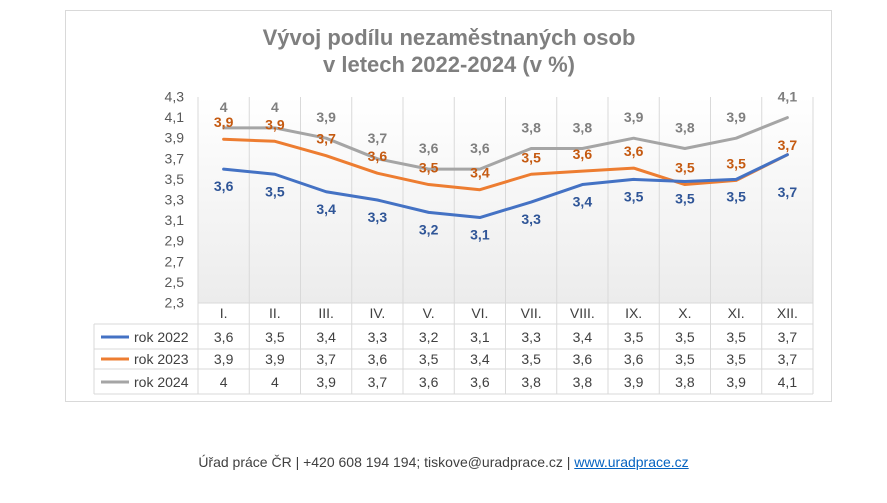 Image resolution: width=887 pixels, height=503 pixels. What do you see at coordinates (175, 158) in the screenshot?
I see `y-tick-label: 3,7` at bounding box center [175, 158].